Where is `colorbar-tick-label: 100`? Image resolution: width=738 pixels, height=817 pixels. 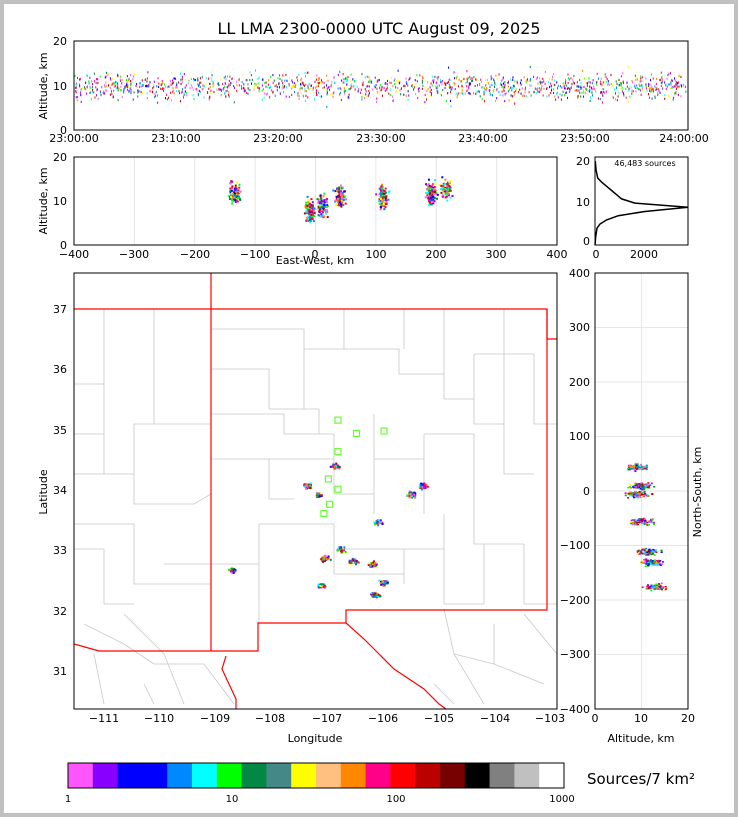 colorbar-tick-label: 100 is located at coordinates (395, 799).